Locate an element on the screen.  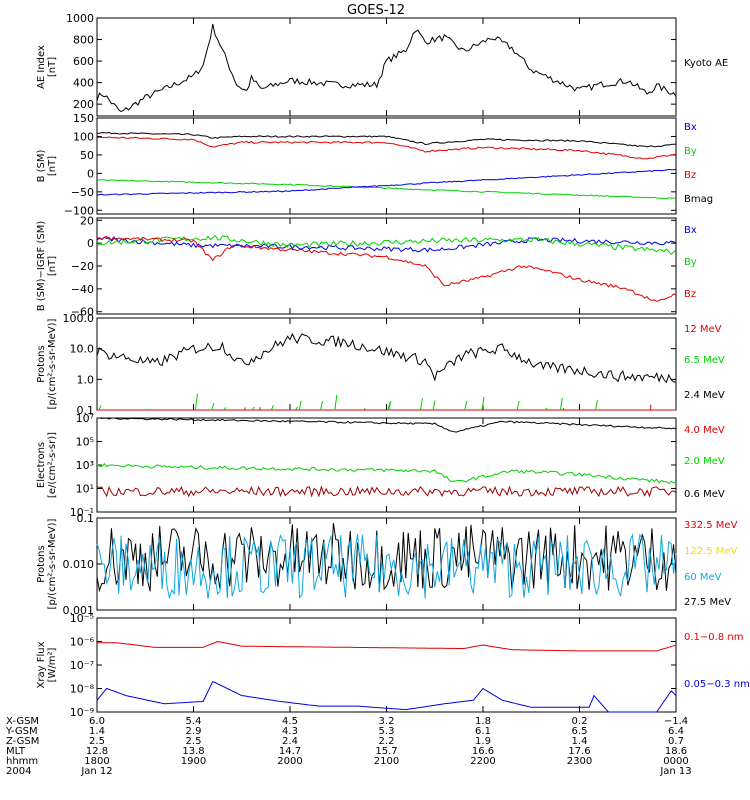
series-p65-spikes is located at coordinates (375, 402).